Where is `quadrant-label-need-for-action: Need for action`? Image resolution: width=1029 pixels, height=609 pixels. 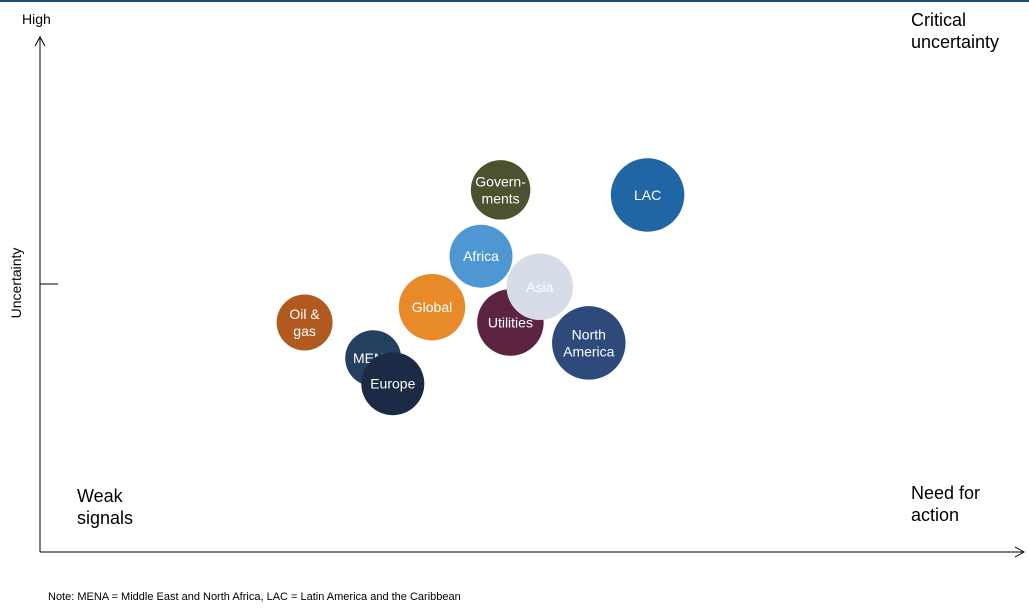
quadrant-label-need-for-action: Need for action is located at coordinates (945, 504).